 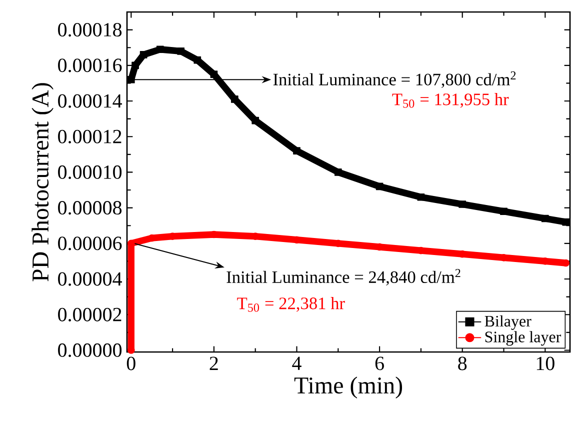 I want to click on y-tick-label: 0.00016, so click(x=90, y=65).